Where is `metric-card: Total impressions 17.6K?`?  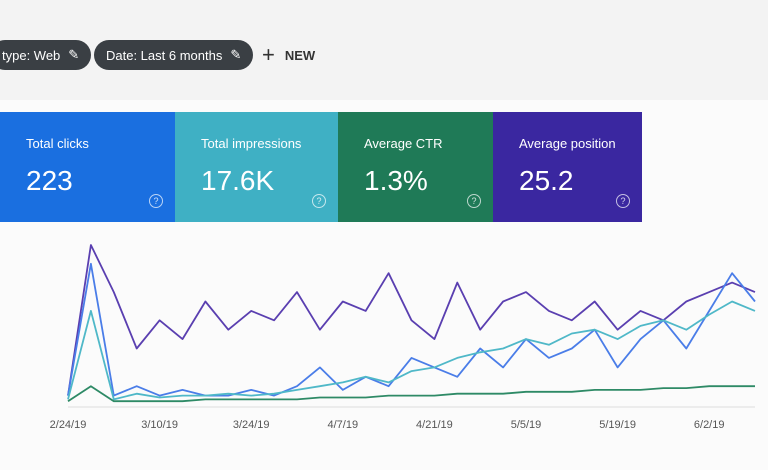 metric-card: Total impressions 17.6K? is located at coordinates (256, 167).